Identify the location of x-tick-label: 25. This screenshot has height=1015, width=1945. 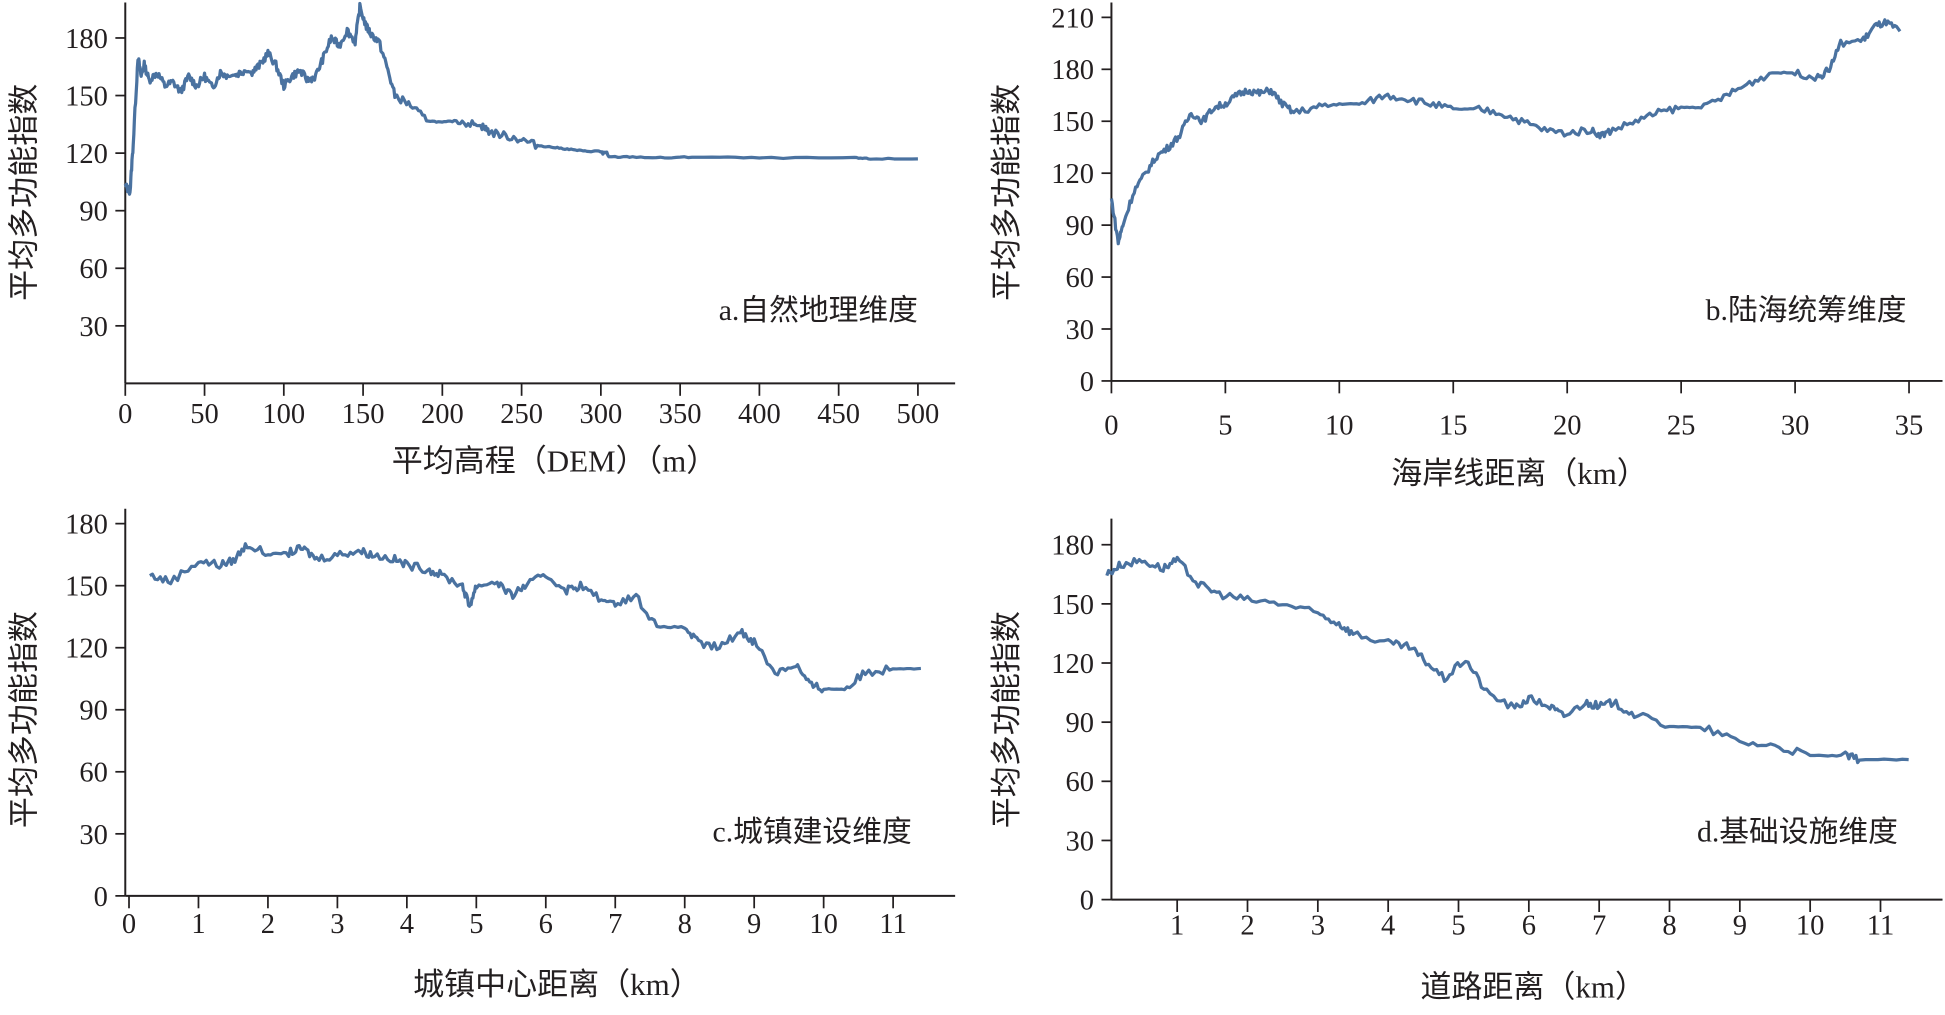
(1681, 425).